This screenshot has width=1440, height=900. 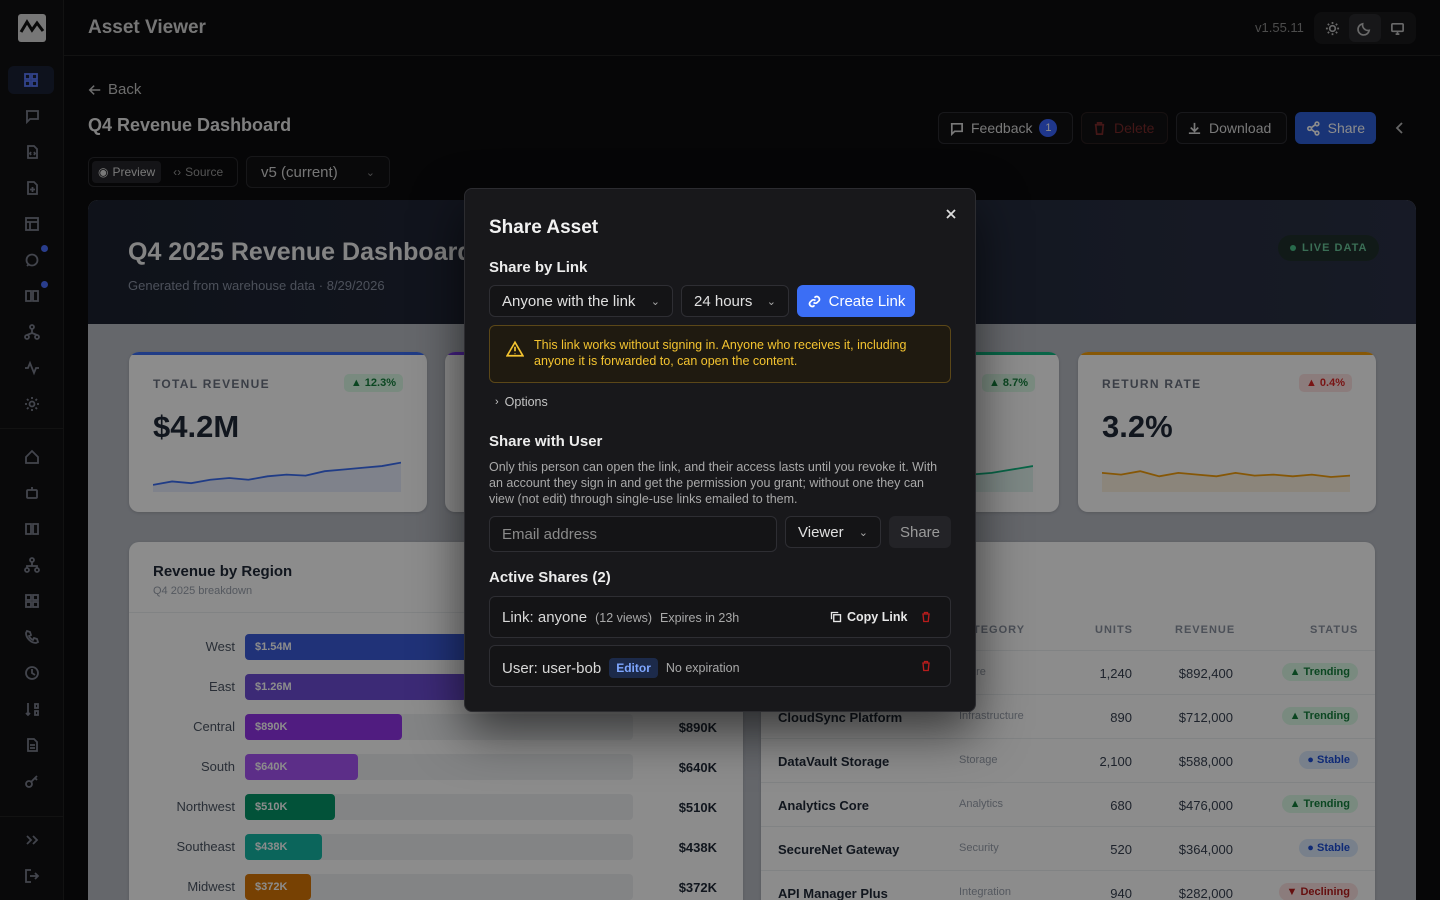 I want to click on options-toggle: › Options, so click(x=521, y=402).